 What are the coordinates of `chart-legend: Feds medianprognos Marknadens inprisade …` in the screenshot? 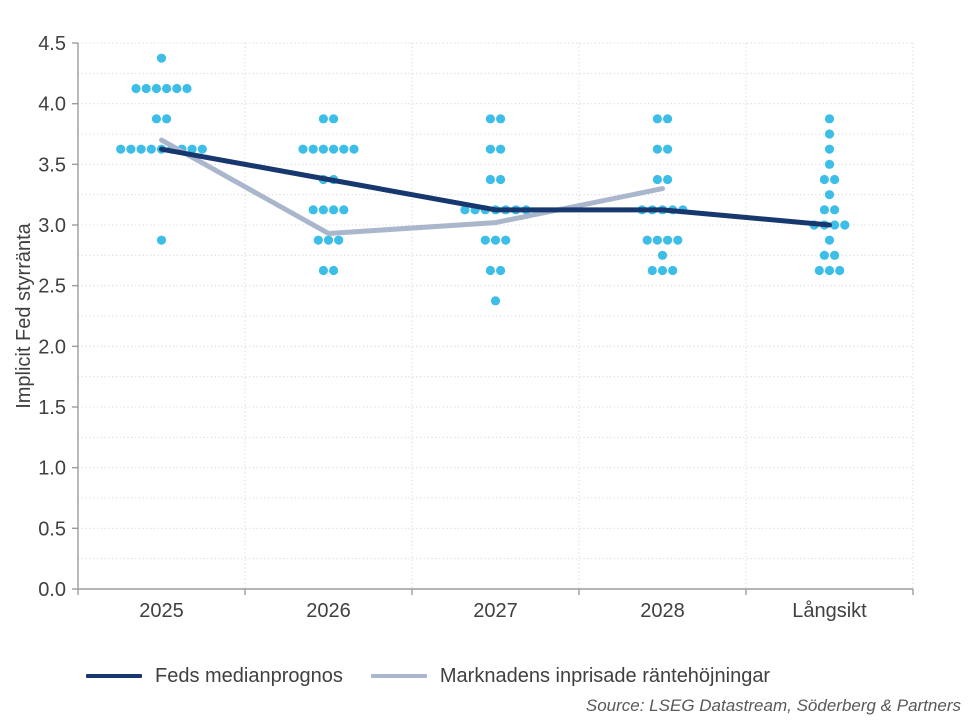 It's located at (428, 676).